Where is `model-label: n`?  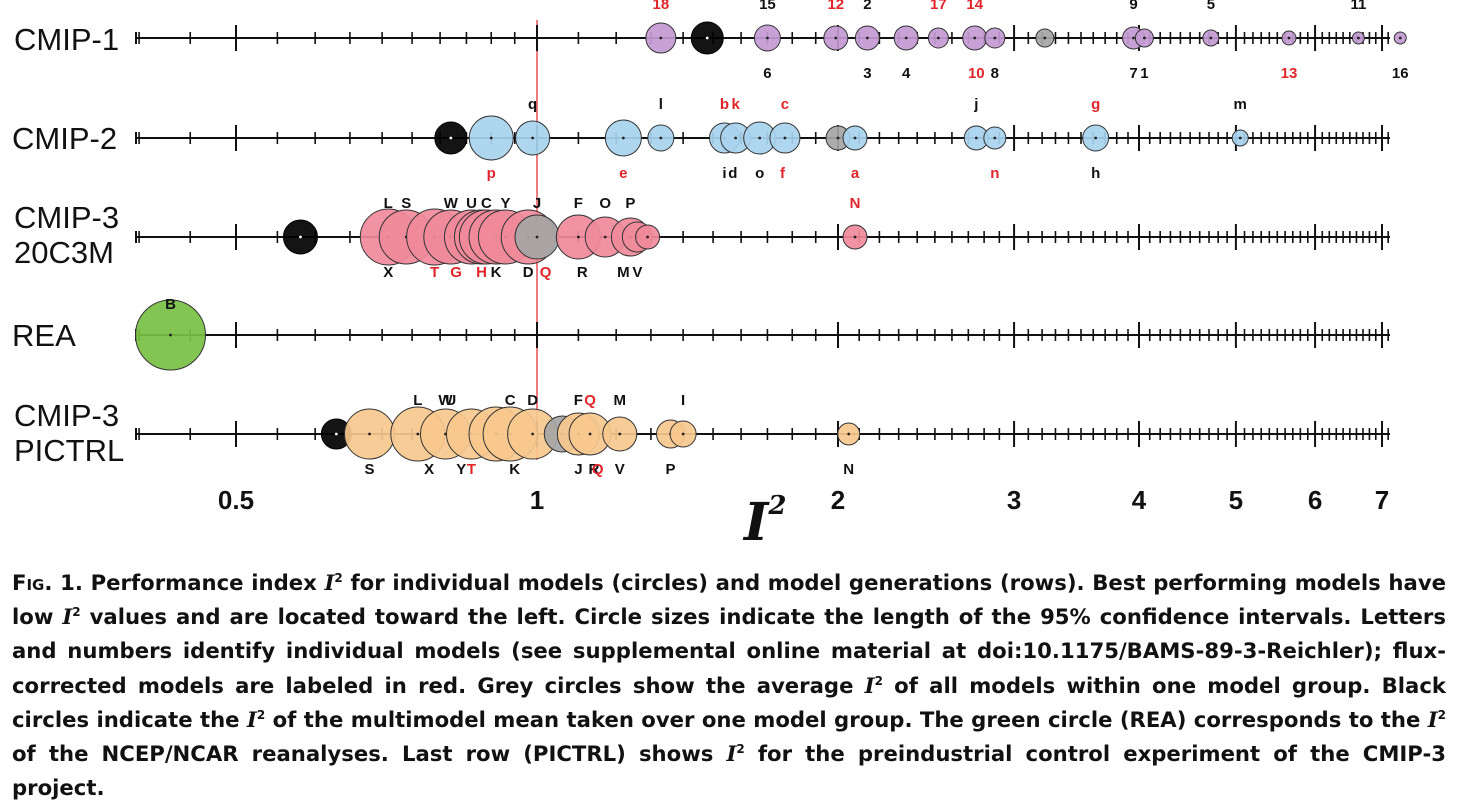
model-label: n is located at coordinates (994, 173).